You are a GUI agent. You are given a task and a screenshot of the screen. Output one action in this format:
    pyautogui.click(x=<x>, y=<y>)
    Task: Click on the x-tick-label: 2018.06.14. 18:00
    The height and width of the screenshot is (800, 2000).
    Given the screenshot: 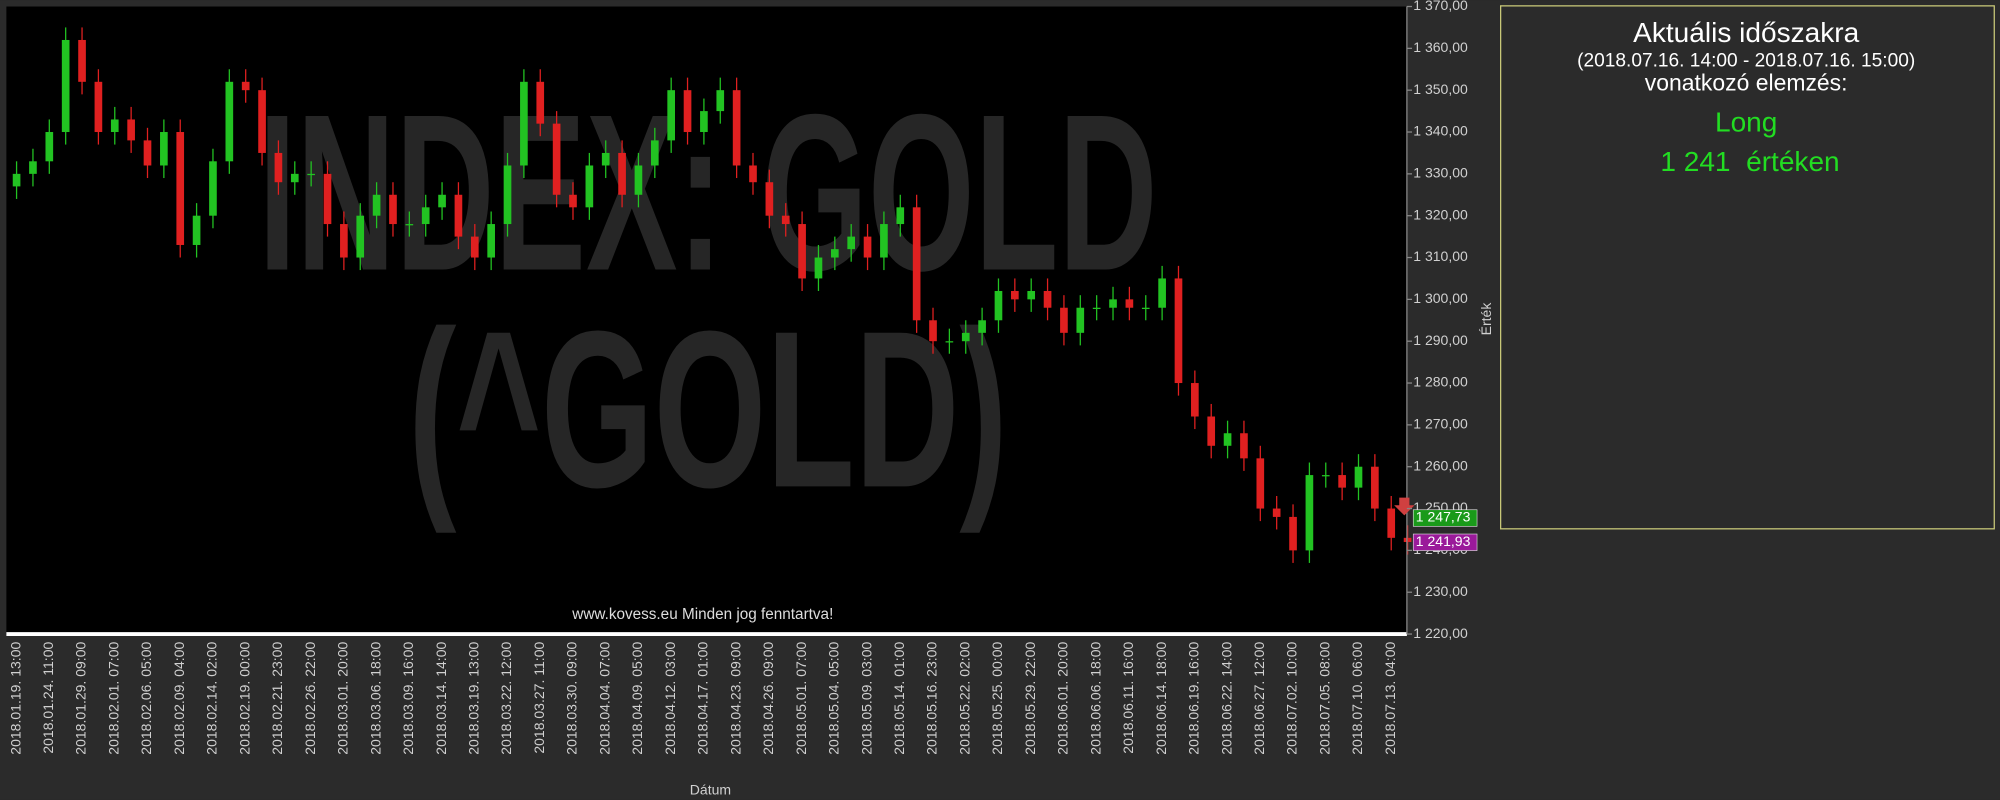 What is the action you would take?
    pyautogui.click(x=1161, y=698)
    